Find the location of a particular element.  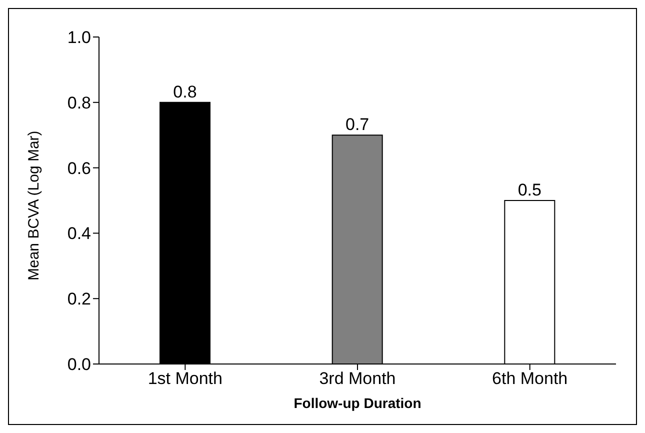

data-label: 0.7 is located at coordinates (358, 124).